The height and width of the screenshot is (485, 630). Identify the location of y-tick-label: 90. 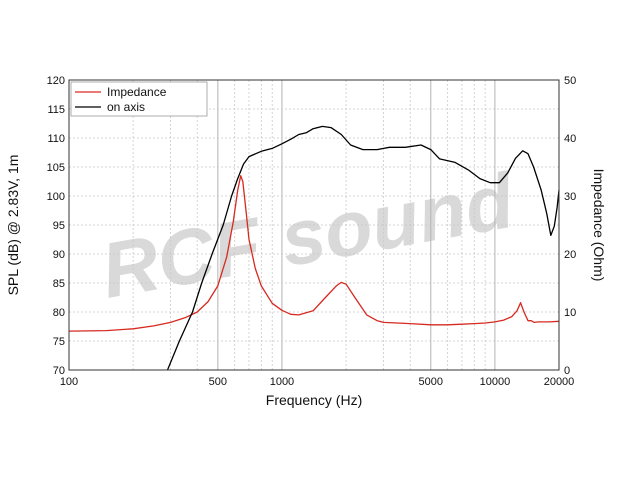
(59, 255).